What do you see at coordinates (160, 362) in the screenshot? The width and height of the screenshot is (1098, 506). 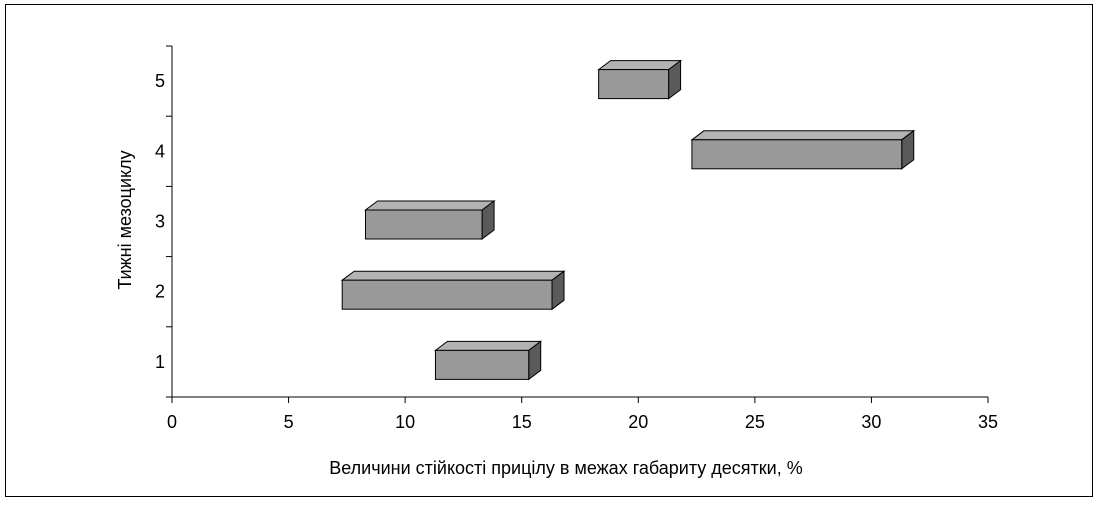 I see `y-tick-label: 1` at bounding box center [160, 362].